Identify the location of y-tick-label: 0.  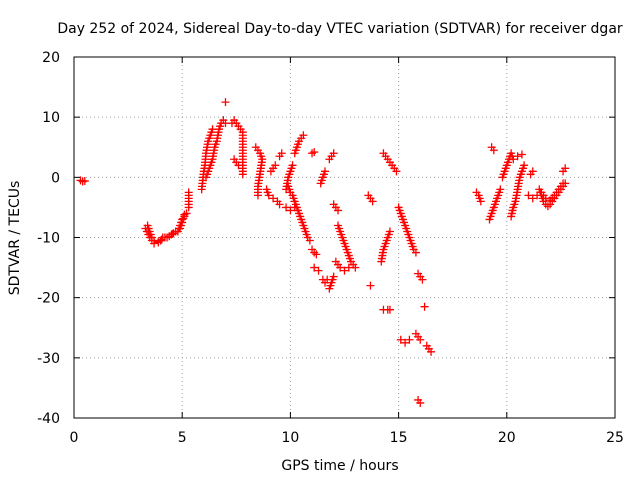
(55, 178).